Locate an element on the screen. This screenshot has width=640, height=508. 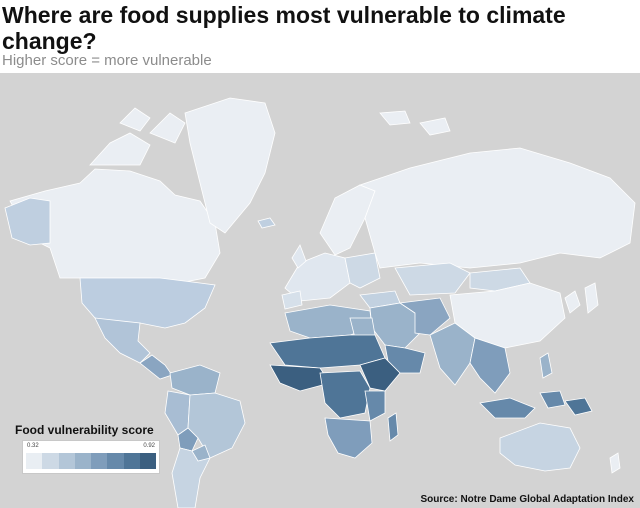
region-southern-africa is located at coordinates (348, 438).